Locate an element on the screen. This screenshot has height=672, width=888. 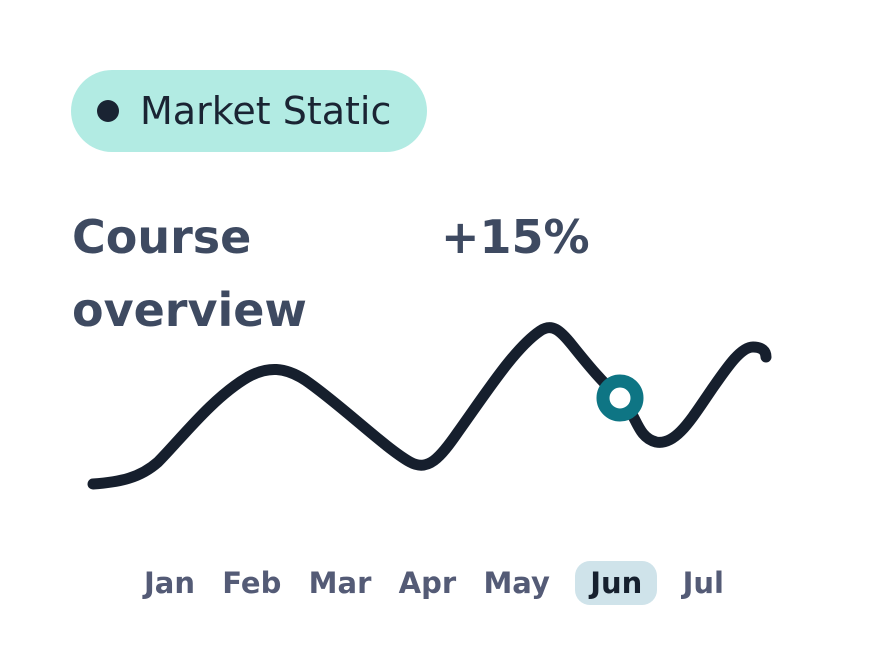
month-axis: Jan Feb Mar Apr May Jun Jul is located at coordinates (434, 583).